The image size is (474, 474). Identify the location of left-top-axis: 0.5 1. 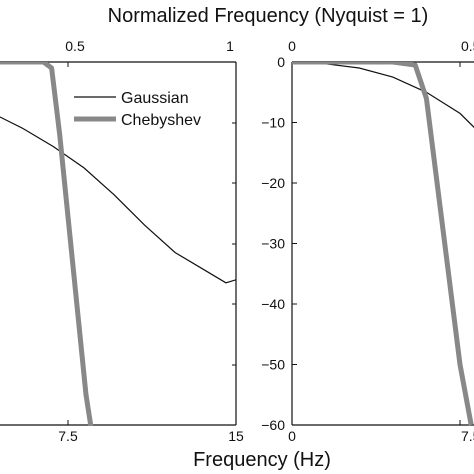
(149, 52).